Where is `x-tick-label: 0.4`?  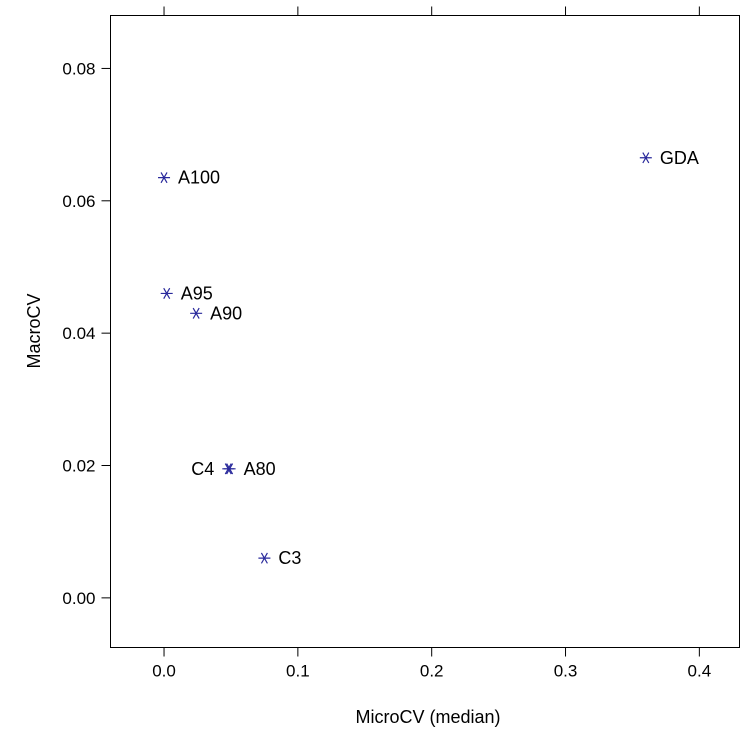
x-tick-label: 0.4 is located at coordinates (700, 671).